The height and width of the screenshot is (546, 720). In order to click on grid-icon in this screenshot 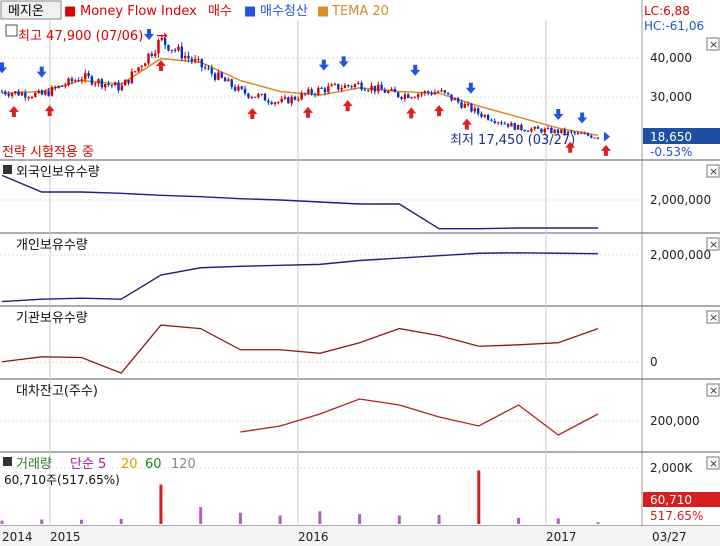, I will do `click(11, 30)`.